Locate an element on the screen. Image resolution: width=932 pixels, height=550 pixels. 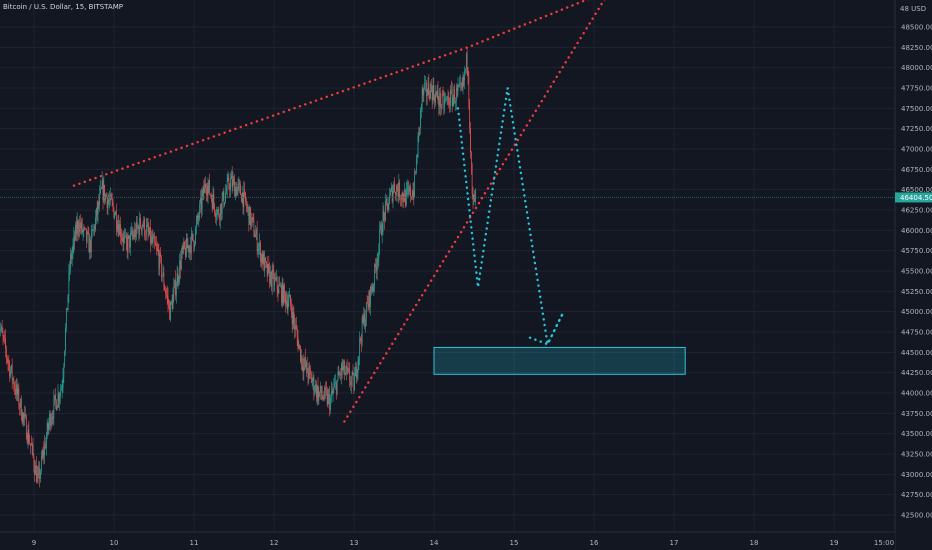
price-tick-label: 45250.00 is located at coordinates (916, 292).